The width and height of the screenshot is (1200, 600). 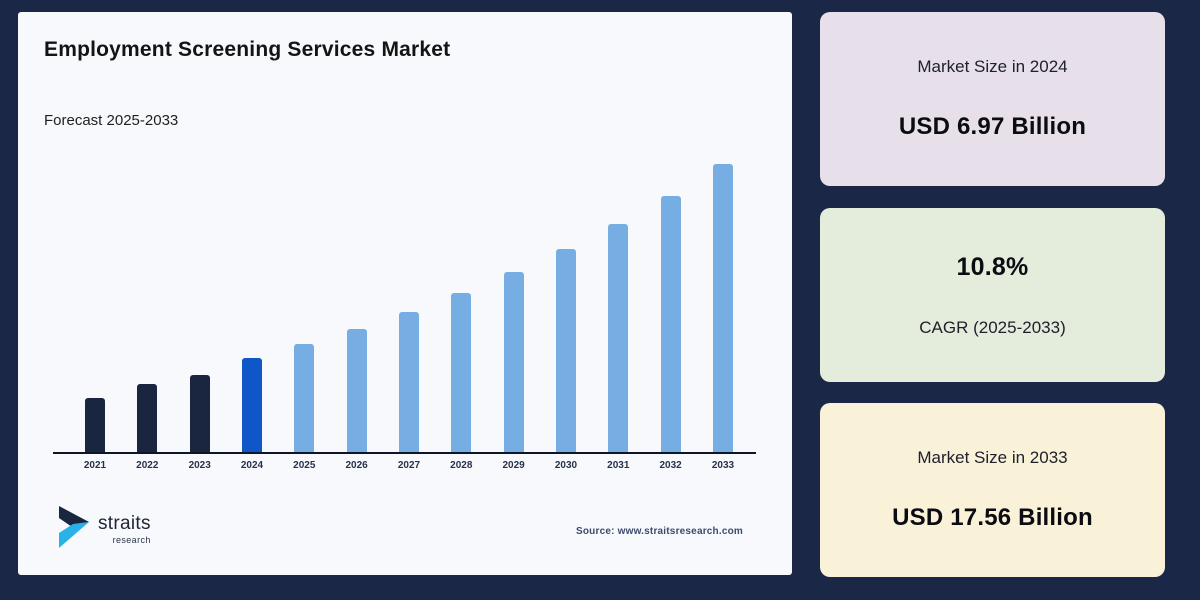 What do you see at coordinates (304, 398) in the screenshot?
I see `bar-2025` at bounding box center [304, 398].